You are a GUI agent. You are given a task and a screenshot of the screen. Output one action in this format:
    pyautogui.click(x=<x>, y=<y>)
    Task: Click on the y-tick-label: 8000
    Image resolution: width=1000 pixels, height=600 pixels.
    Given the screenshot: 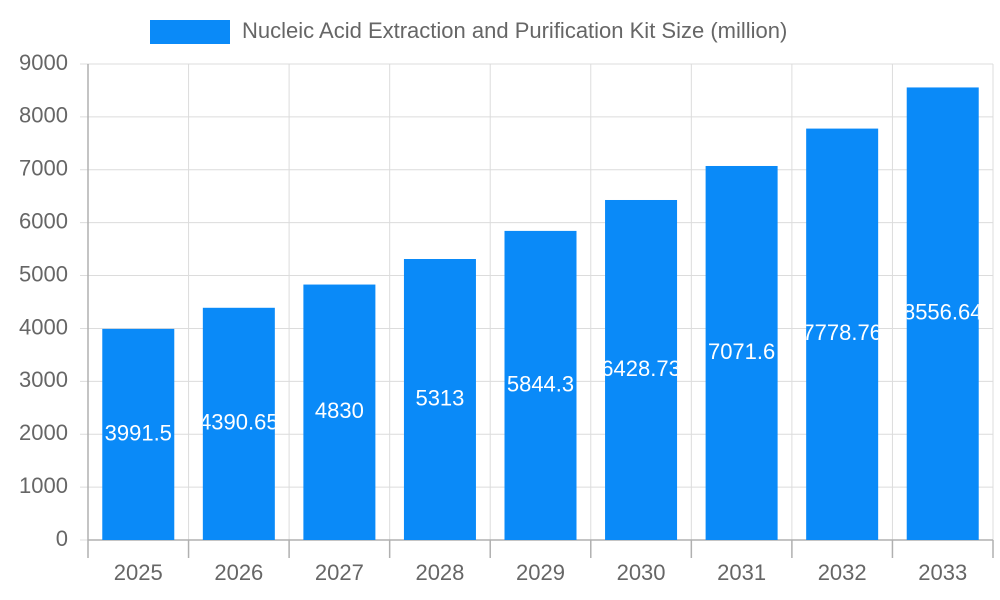 What is the action you would take?
    pyautogui.click(x=43, y=115)
    